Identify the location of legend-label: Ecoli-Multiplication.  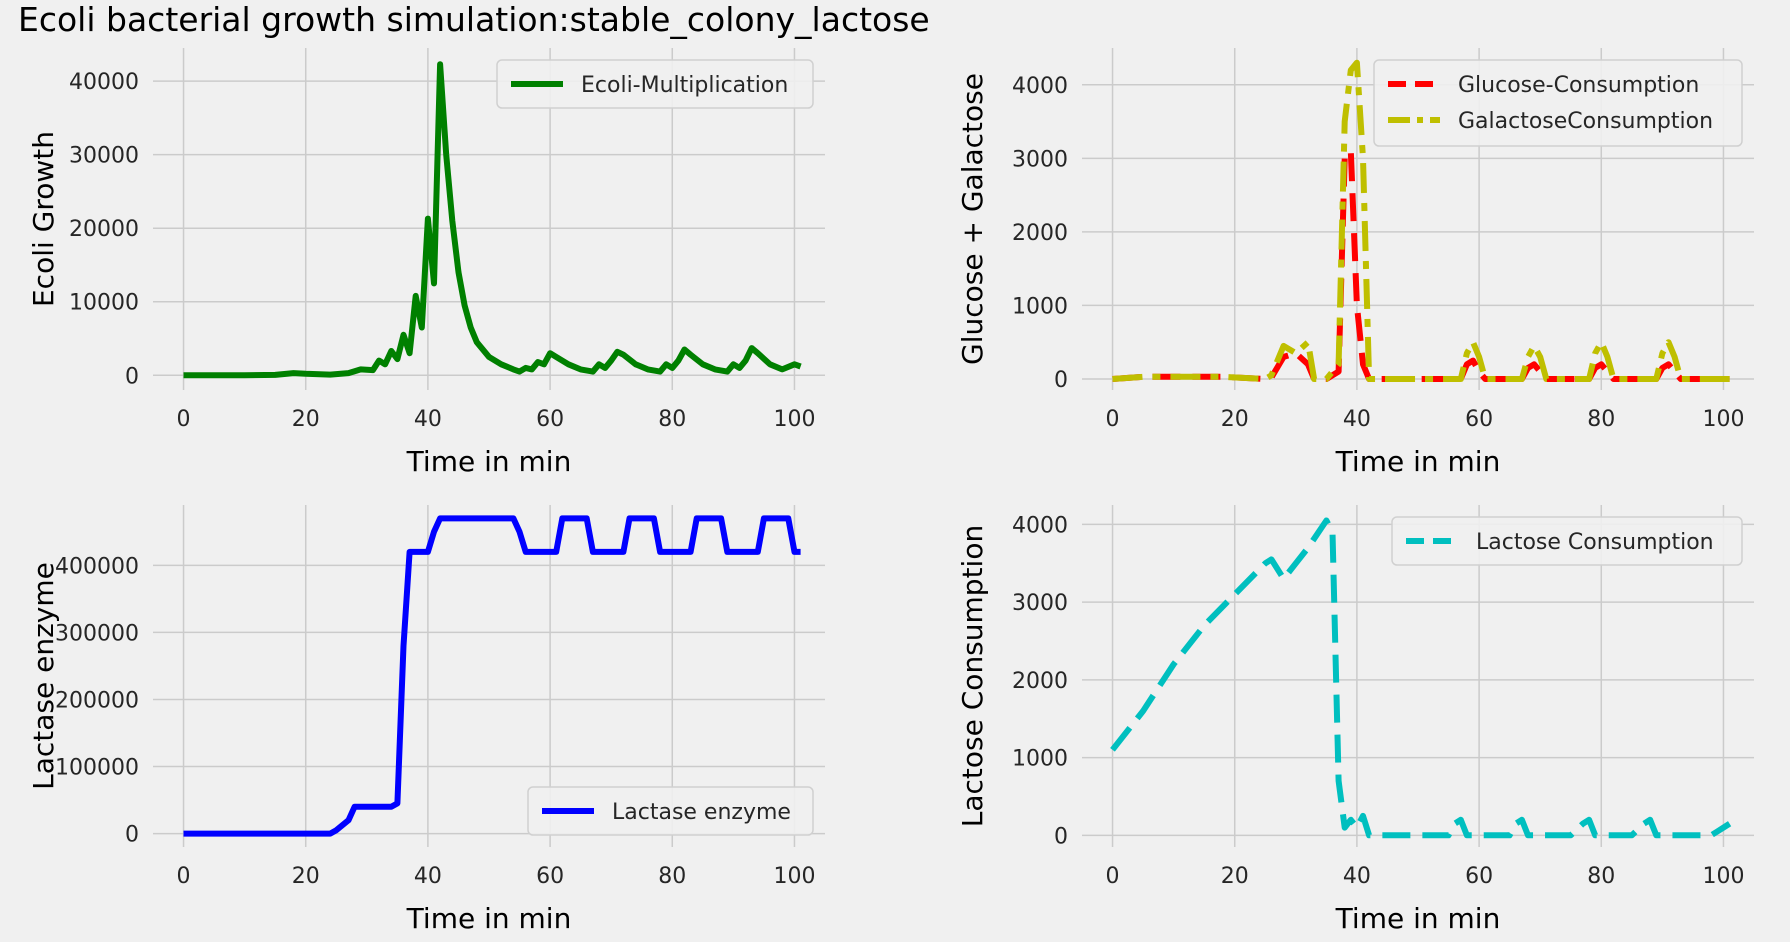
(684, 85).